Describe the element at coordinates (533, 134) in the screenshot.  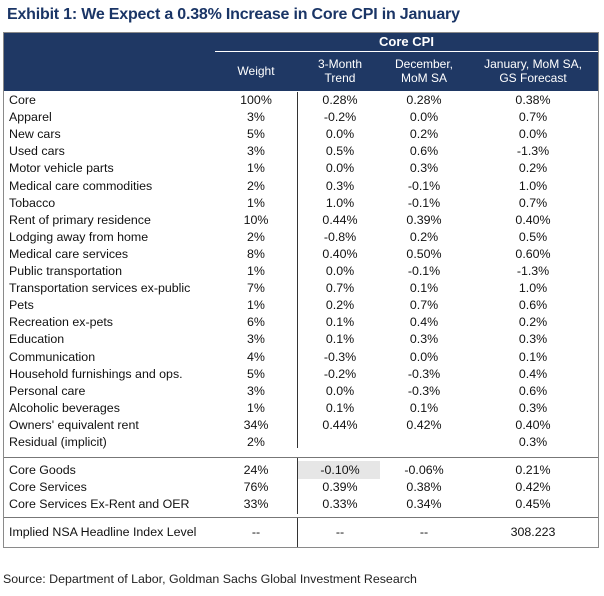
I see `cell-gs: 0.0%` at that location.